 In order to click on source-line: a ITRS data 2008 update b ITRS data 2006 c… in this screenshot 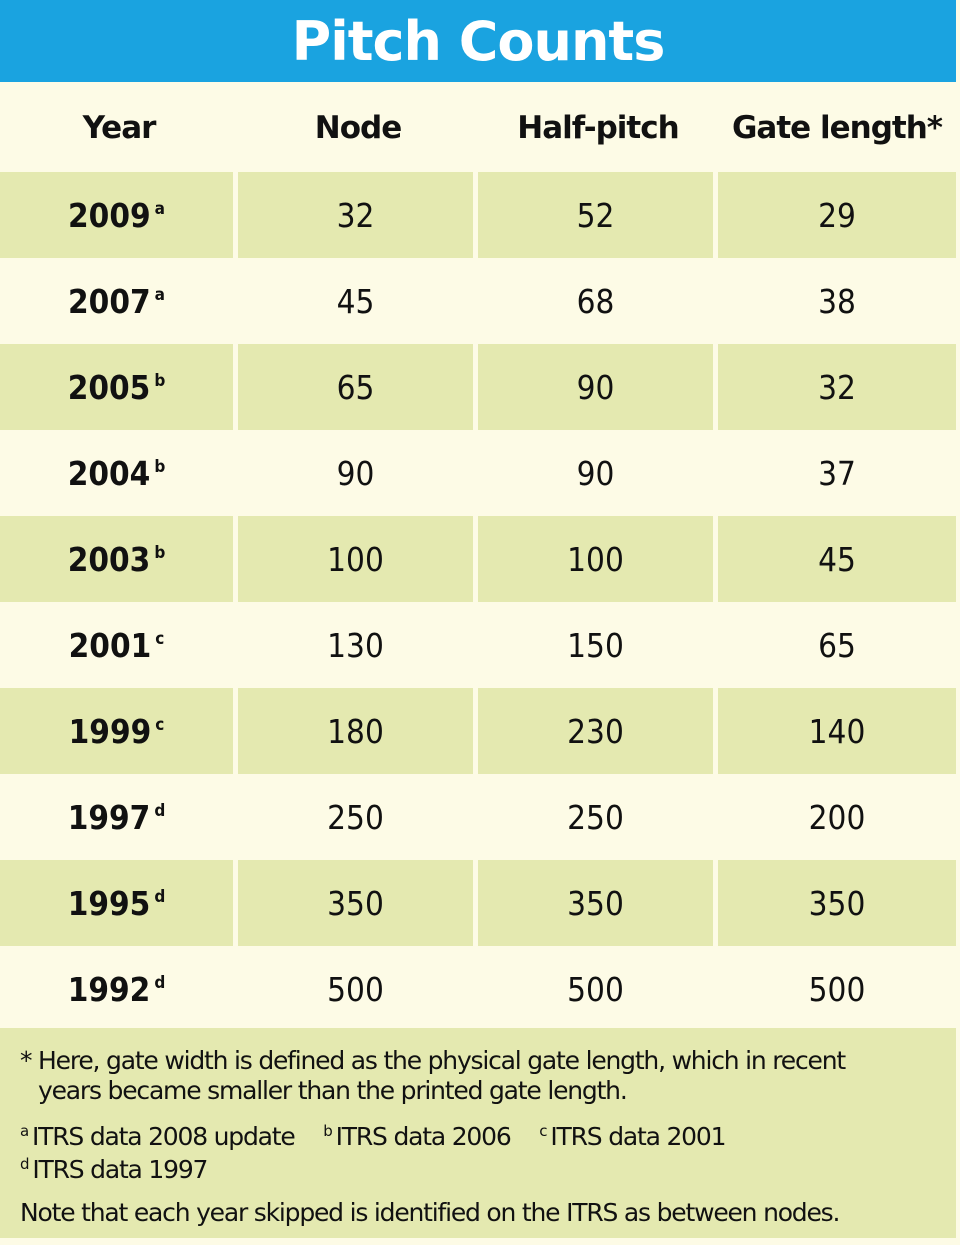, I will do `click(480, 1138)`.